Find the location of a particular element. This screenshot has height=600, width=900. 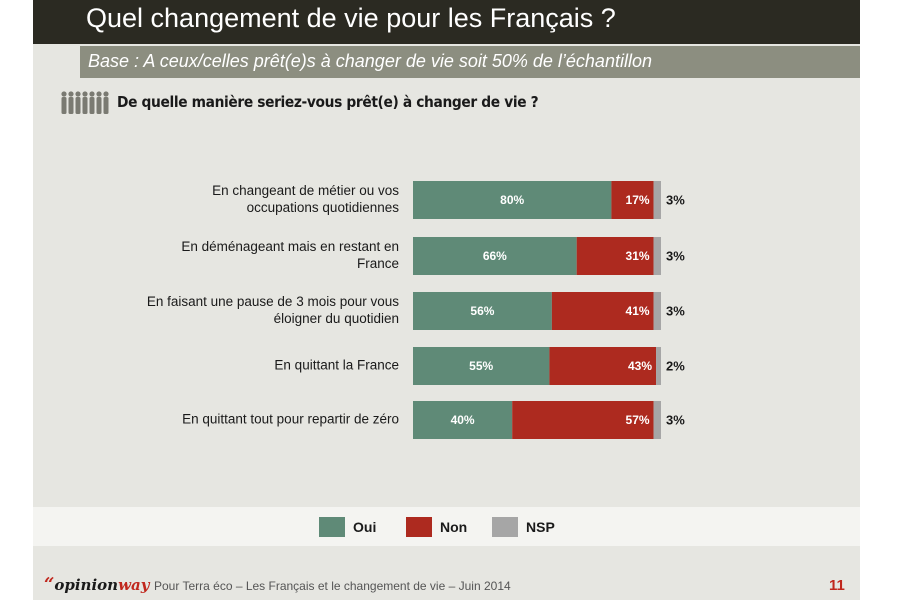

title-bar is located at coordinates (446, 22).